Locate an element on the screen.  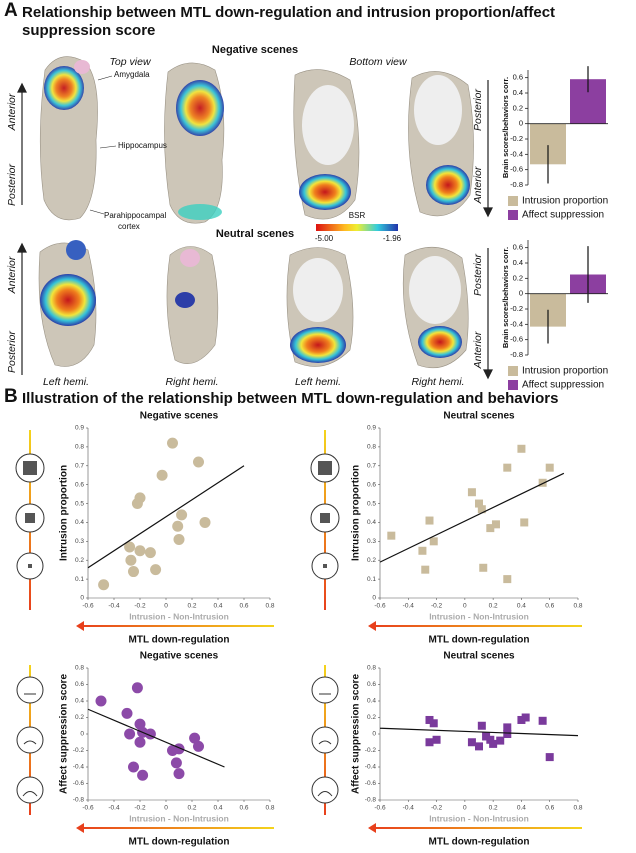
legend-swatch is located at coordinates (513, 371).